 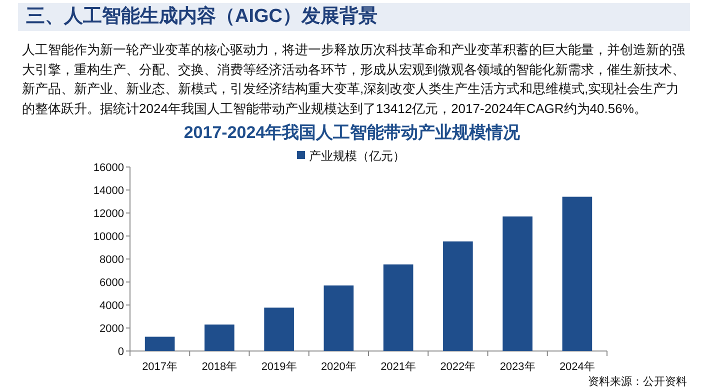 I want to click on text: 资料来源：公开资料, so click(x=637, y=382).